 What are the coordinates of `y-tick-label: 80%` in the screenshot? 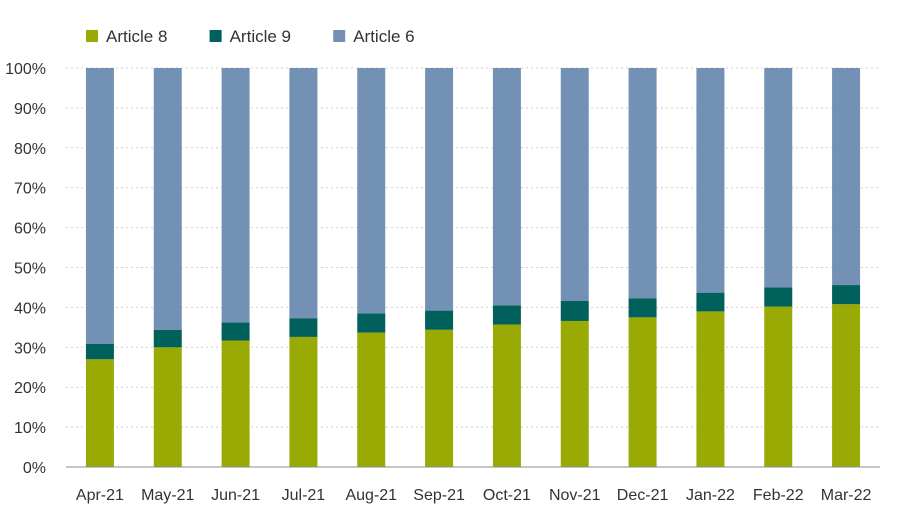 It's located at (30, 149).